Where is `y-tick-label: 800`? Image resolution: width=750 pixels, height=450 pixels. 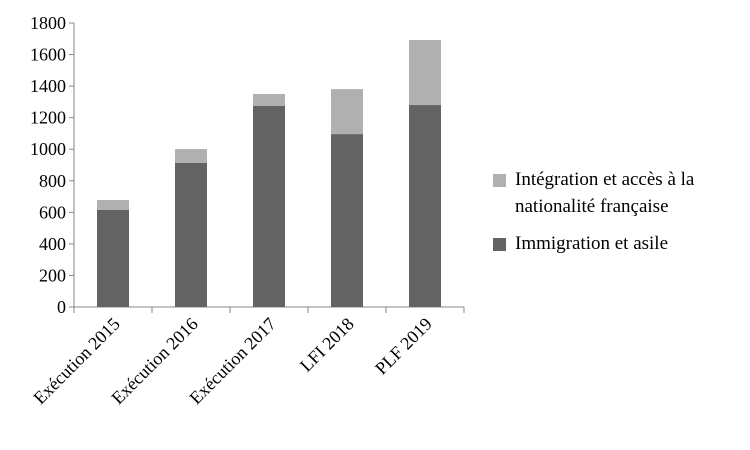 y-tick-label: 800 is located at coordinates (52, 181).